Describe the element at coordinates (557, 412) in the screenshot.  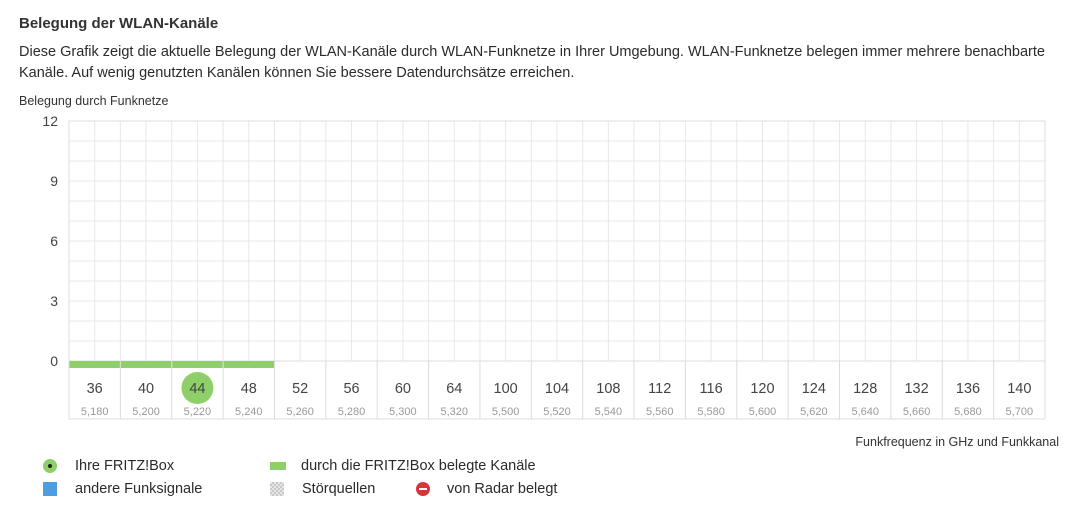
I see `frequency-tick-label: 5,520` at that location.